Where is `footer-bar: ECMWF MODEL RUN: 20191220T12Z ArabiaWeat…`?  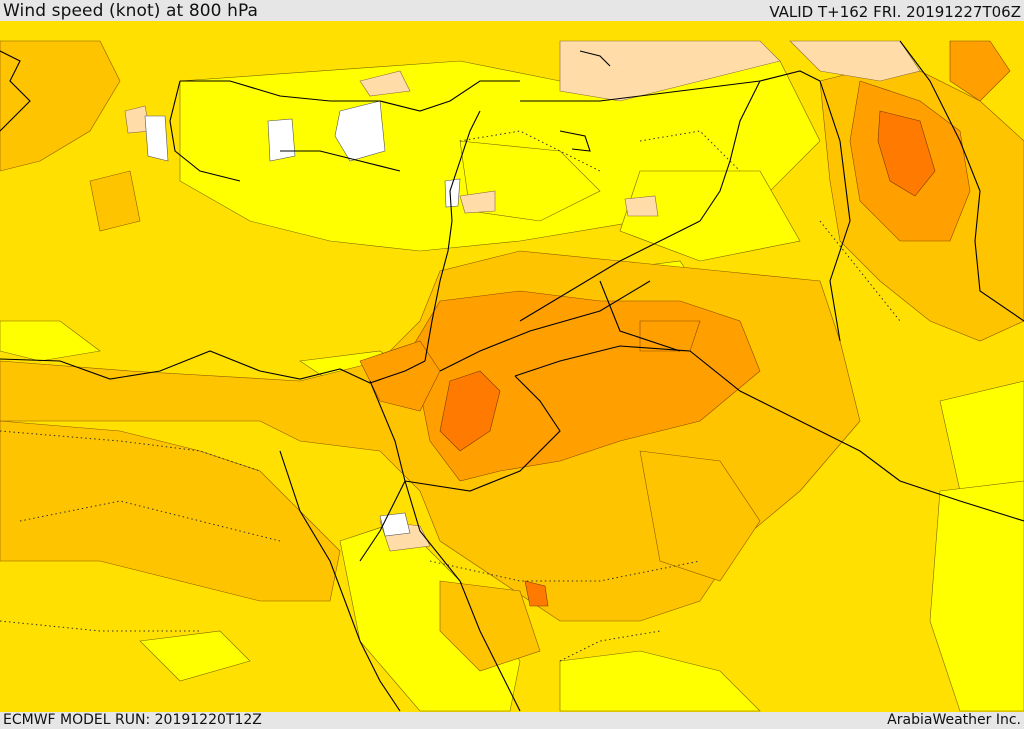
footer-bar: ECMWF MODEL RUN: 20191220T12Z ArabiaWeat… is located at coordinates (512, 720).